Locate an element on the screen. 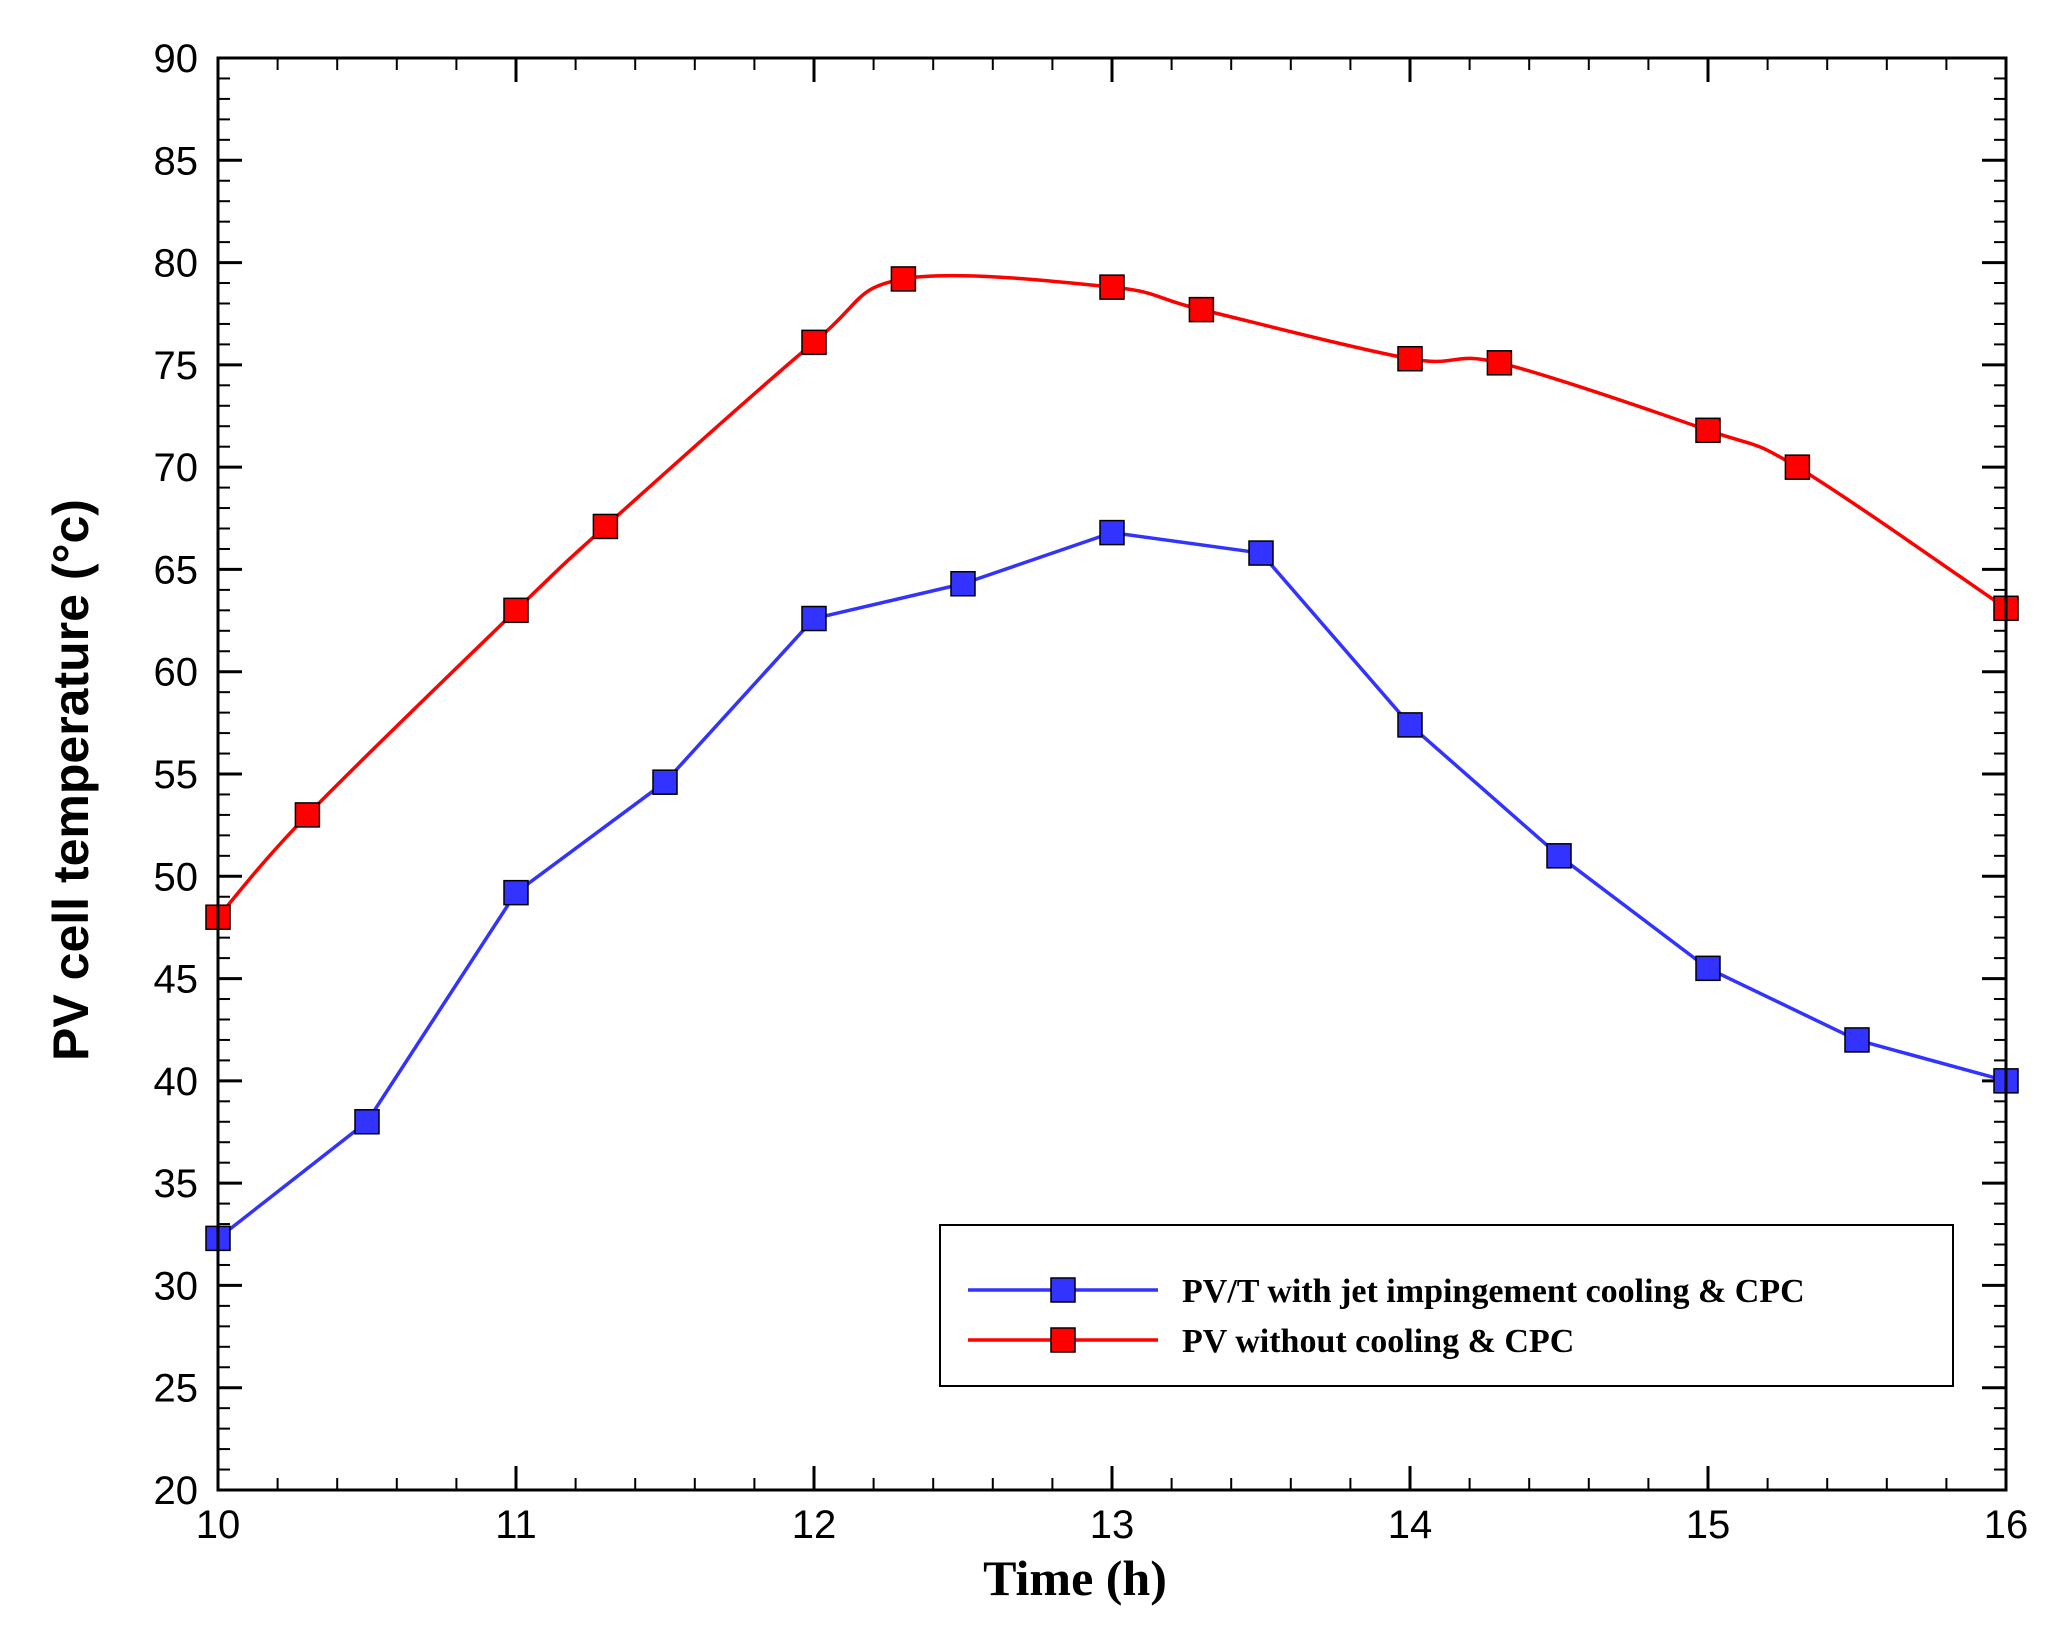  x-tick-label: 15 is located at coordinates (1708, 1525).